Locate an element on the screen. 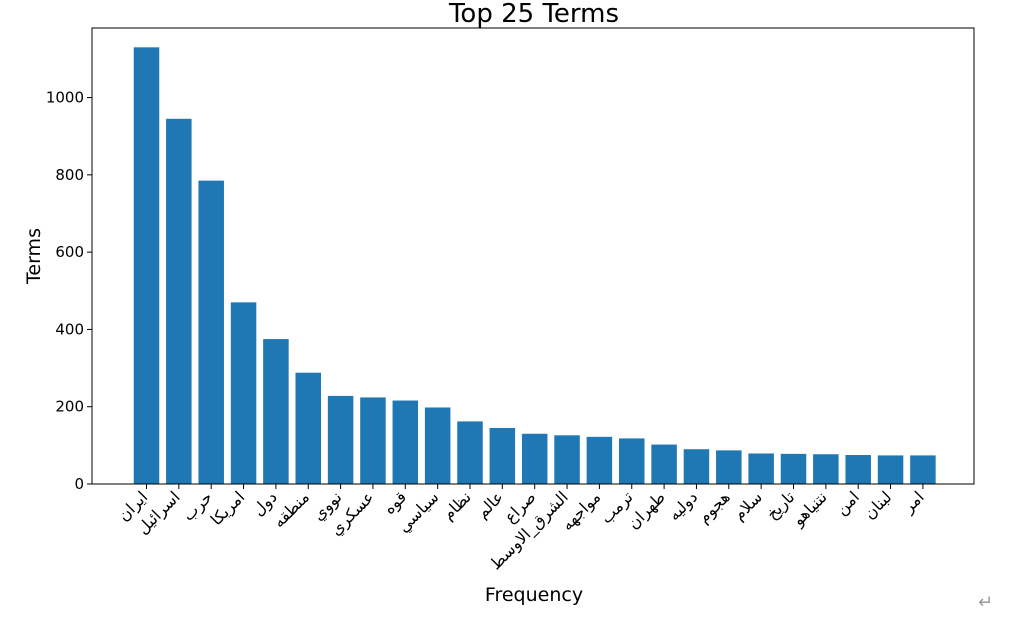 The image size is (1024, 623). x-tick-label: طهران is located at coordinates (647, 510).